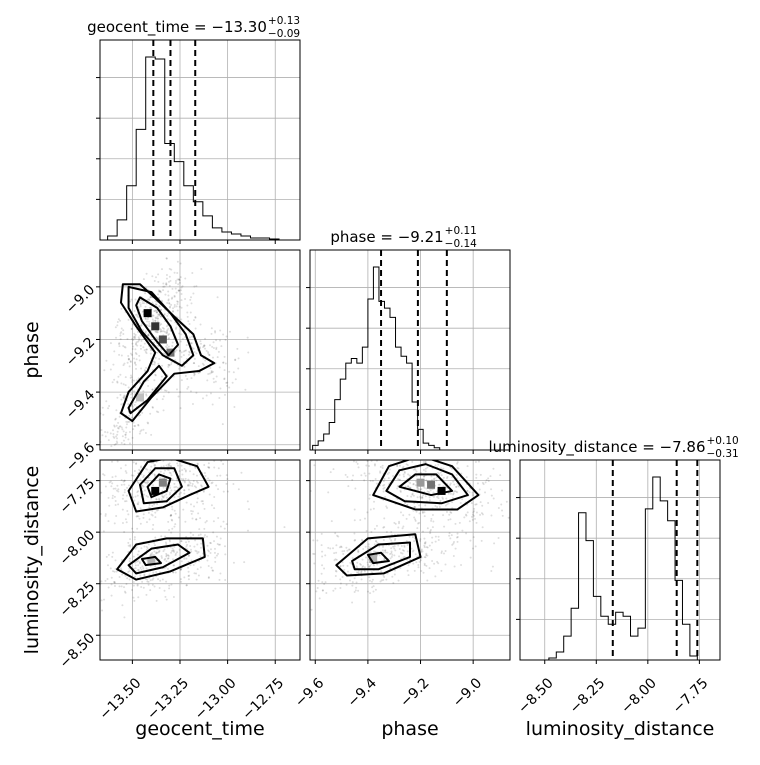  What do you see at coordinates (613, 447) in the screenshot?
I see `hist-title-luminosity_distance: luminosity_distance = −7.86 +0.10−0.31` at bounding box center [613, 447].